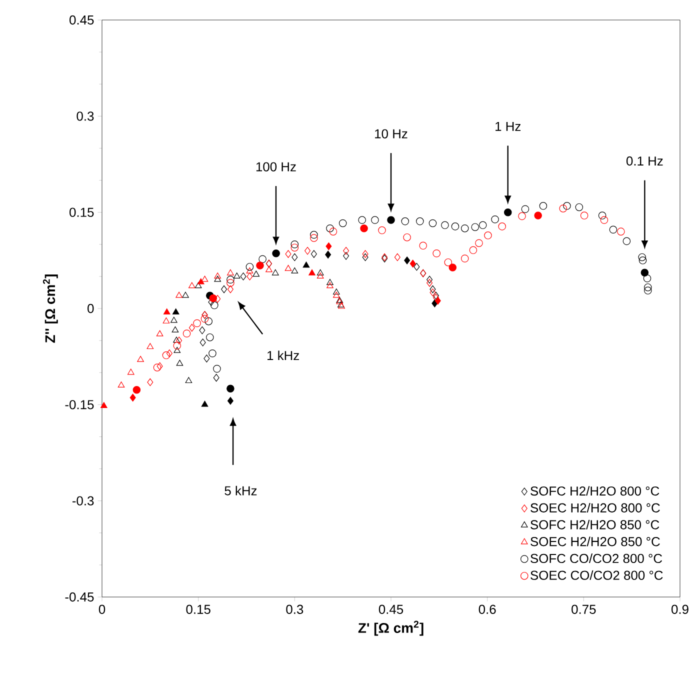 The width and height of the screenshot is (694, 677). What do you see at coordinates (283, 355) in the screenshot?
I see `annotation: 1 kHz` at bounding box center [283, 355].